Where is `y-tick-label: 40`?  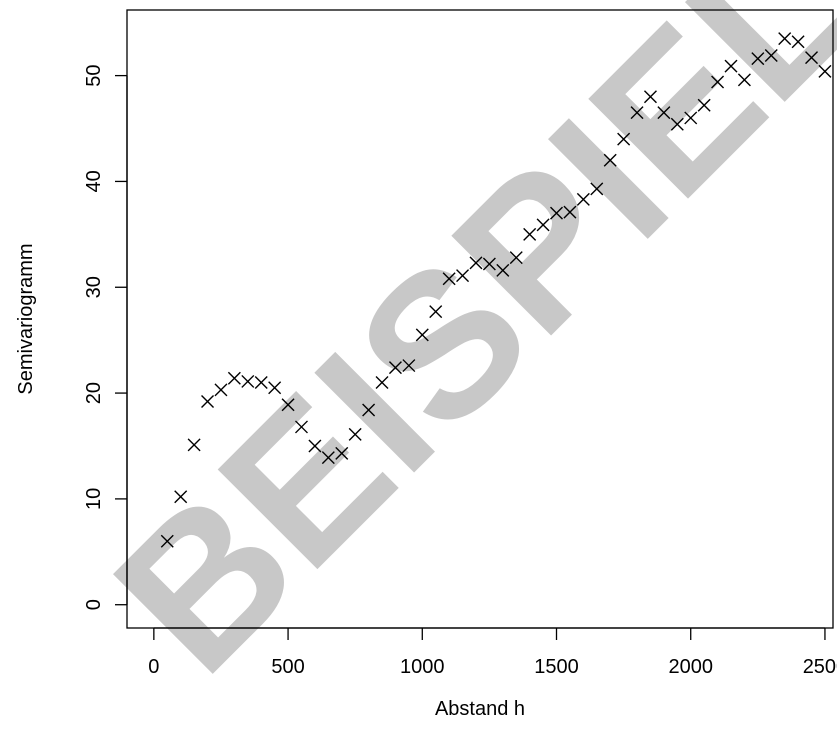 y-tick-label: 40 is located at coordinates (94, 181).